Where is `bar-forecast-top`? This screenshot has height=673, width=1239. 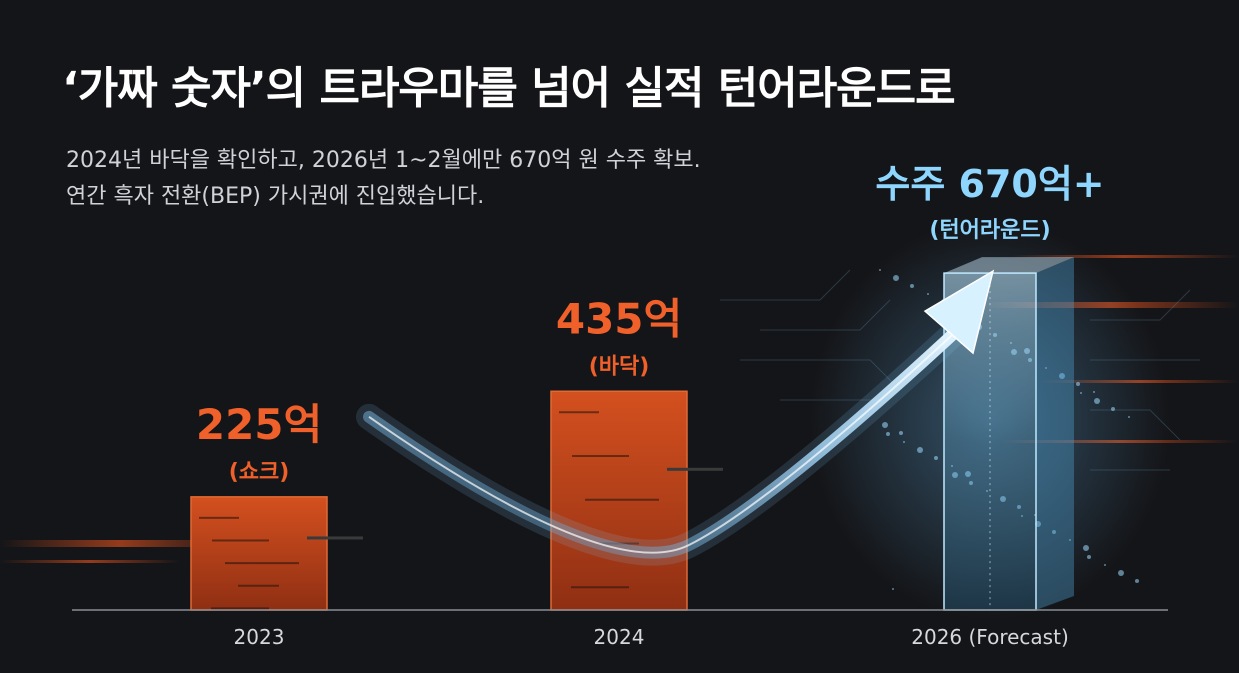 bar-forecast-top is located at coordinates (1009, 265).